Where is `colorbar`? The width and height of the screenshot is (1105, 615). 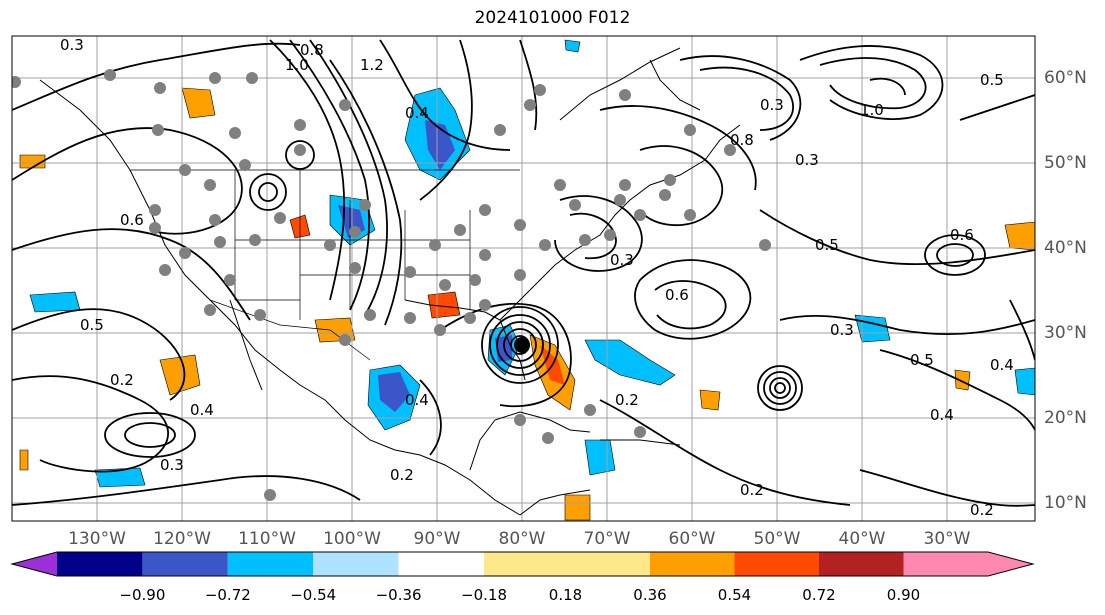
colorbar is located at coordinates (522, 564).